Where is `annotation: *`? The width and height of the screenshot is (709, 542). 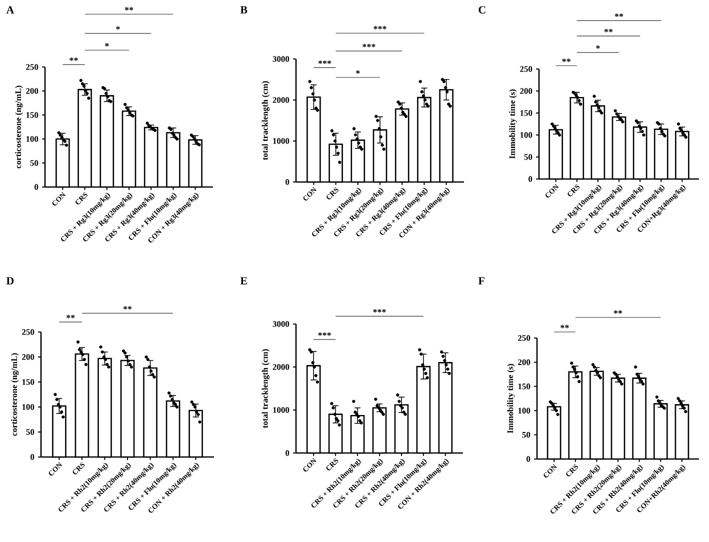 annotation: * is located at coordinates (358, 72).